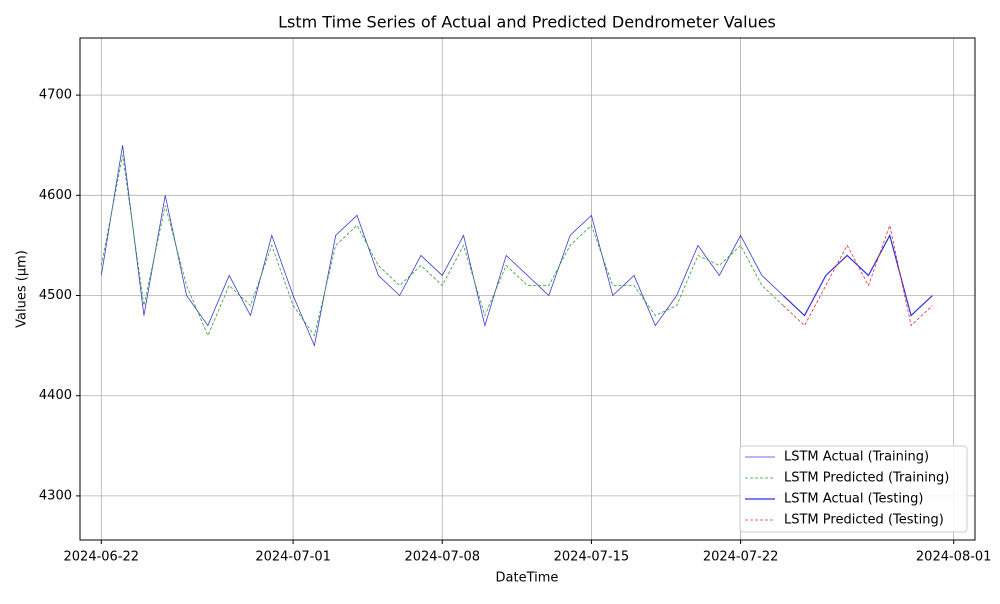  I want to click on legend-label: LSTM Actual (Testing), so click(854, 499).